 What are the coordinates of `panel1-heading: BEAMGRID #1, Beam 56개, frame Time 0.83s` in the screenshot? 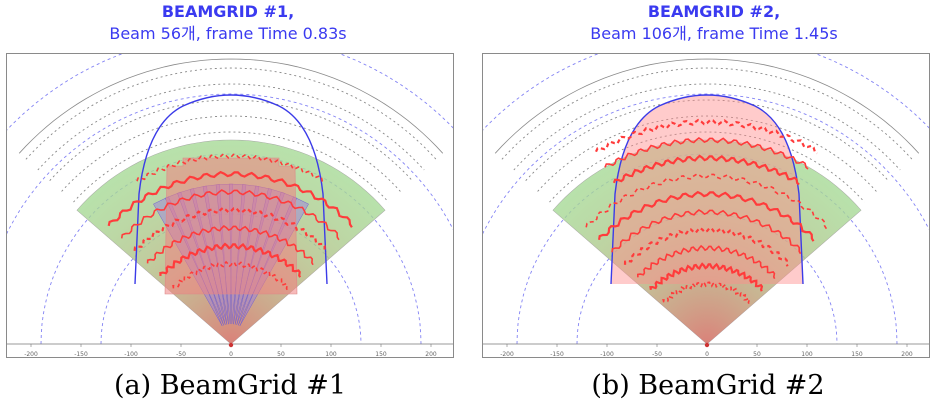 It's located at (228, 23).